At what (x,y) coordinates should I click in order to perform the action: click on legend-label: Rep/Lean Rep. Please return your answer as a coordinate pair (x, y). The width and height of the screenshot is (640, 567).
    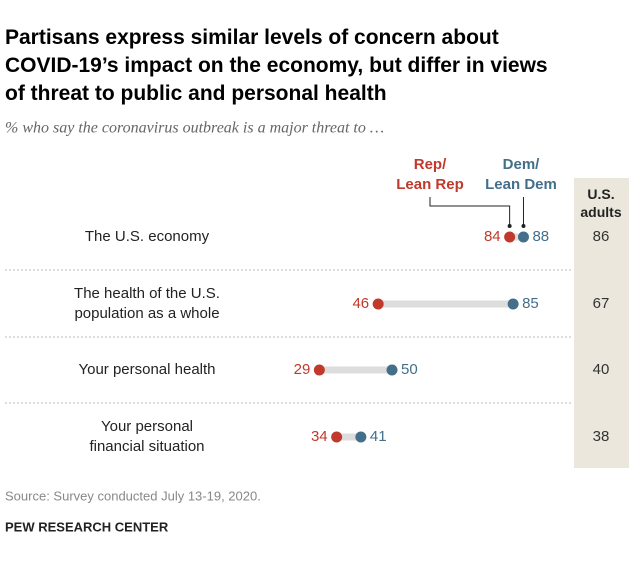
    Looking at the image, I should click on (430, 174).